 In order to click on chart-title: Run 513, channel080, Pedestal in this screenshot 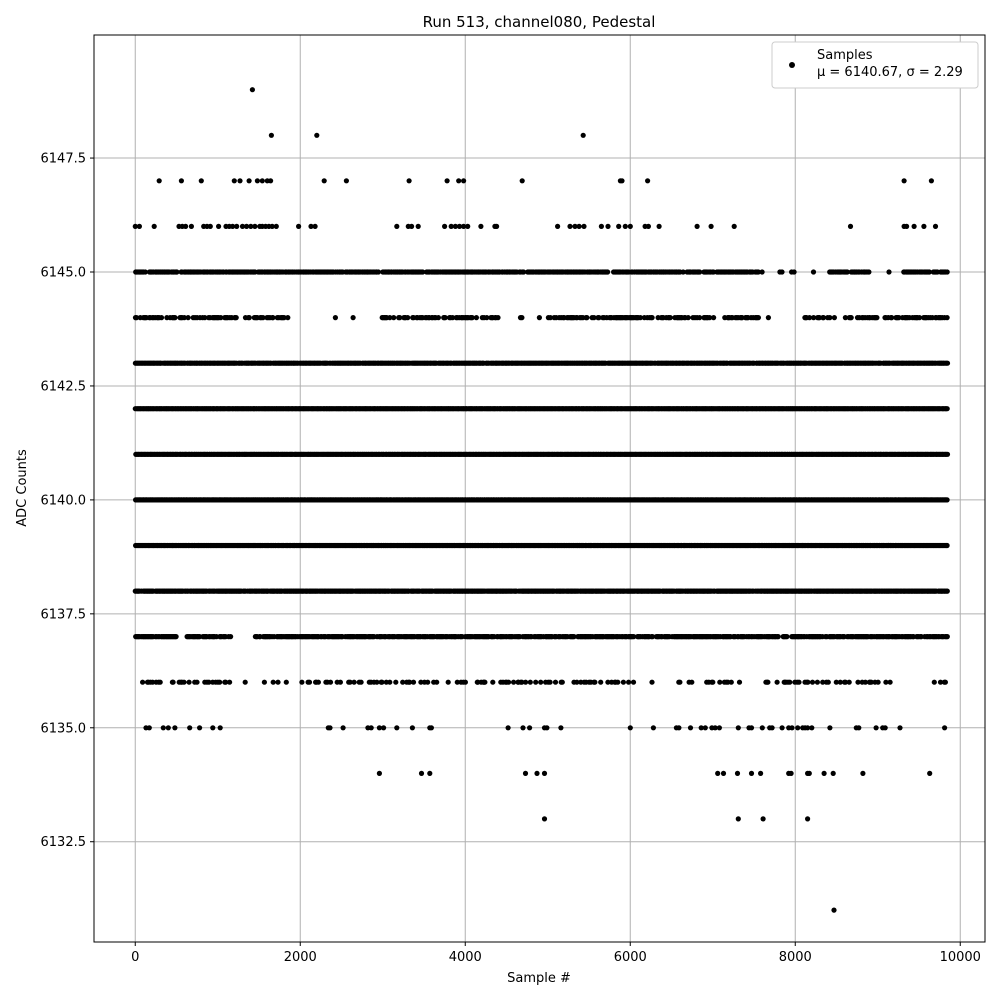, I will do `click(539, 22)`.